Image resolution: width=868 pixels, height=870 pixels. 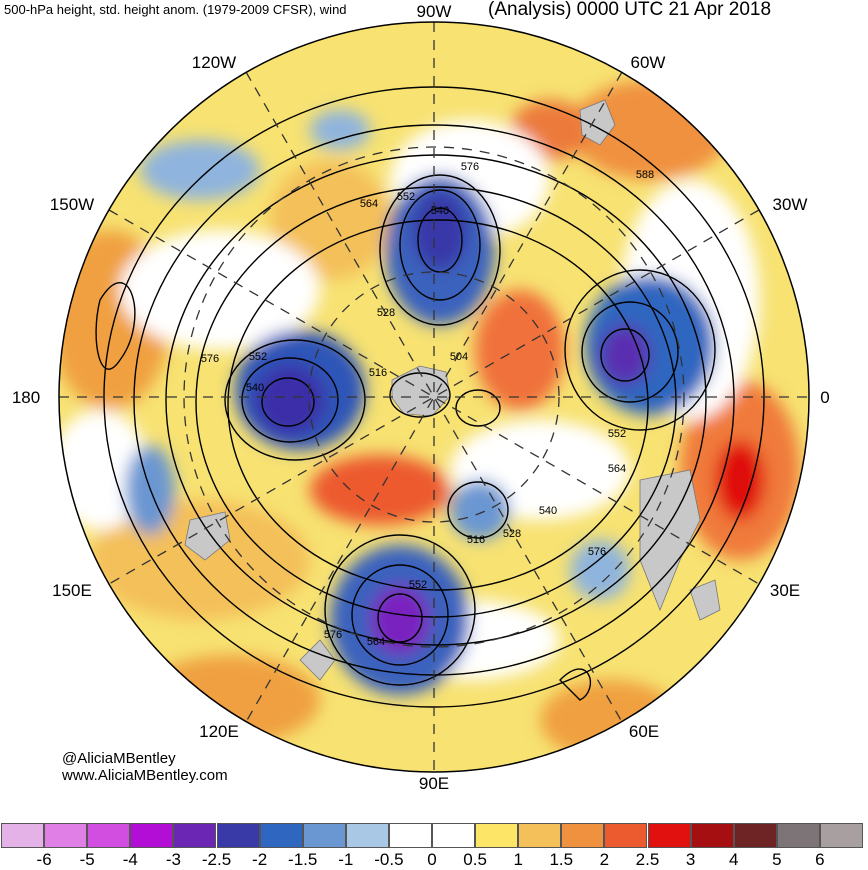 I want to click on colorbar-tick-label: -0.5, so click(x=389, y=859).